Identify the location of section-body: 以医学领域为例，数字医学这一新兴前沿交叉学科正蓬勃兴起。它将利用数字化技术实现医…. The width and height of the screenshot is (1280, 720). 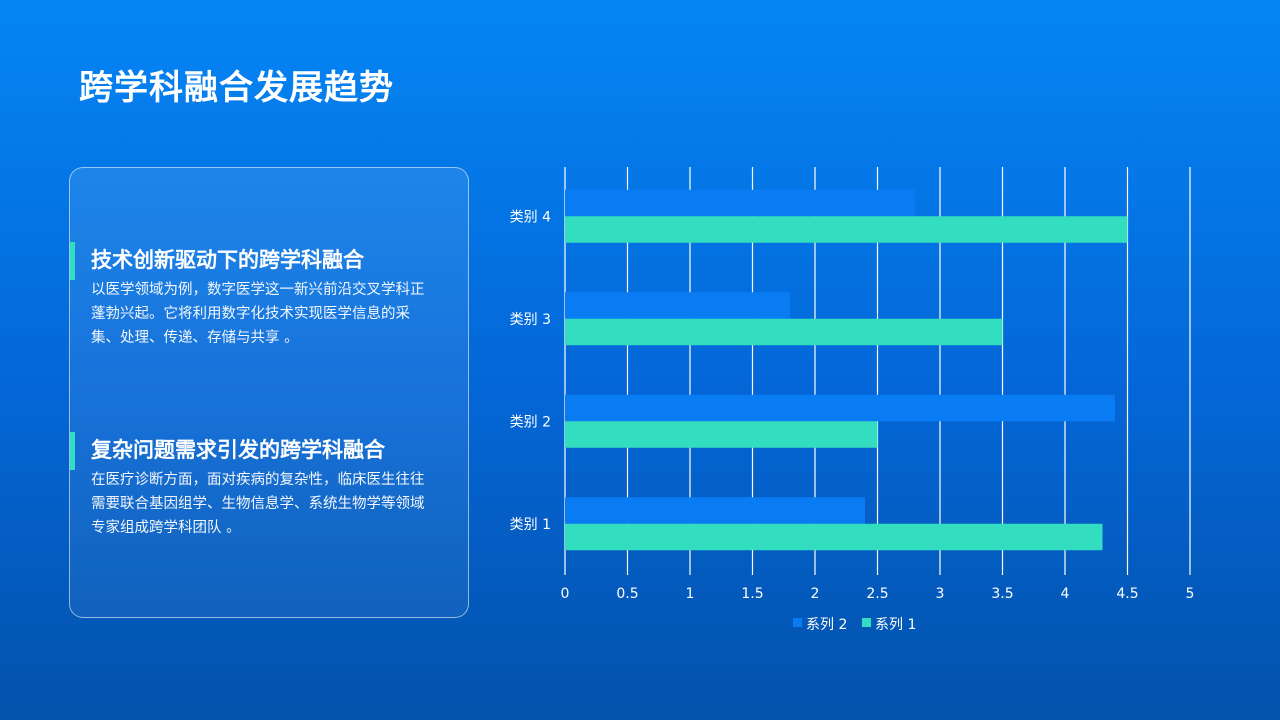
(258, 314).